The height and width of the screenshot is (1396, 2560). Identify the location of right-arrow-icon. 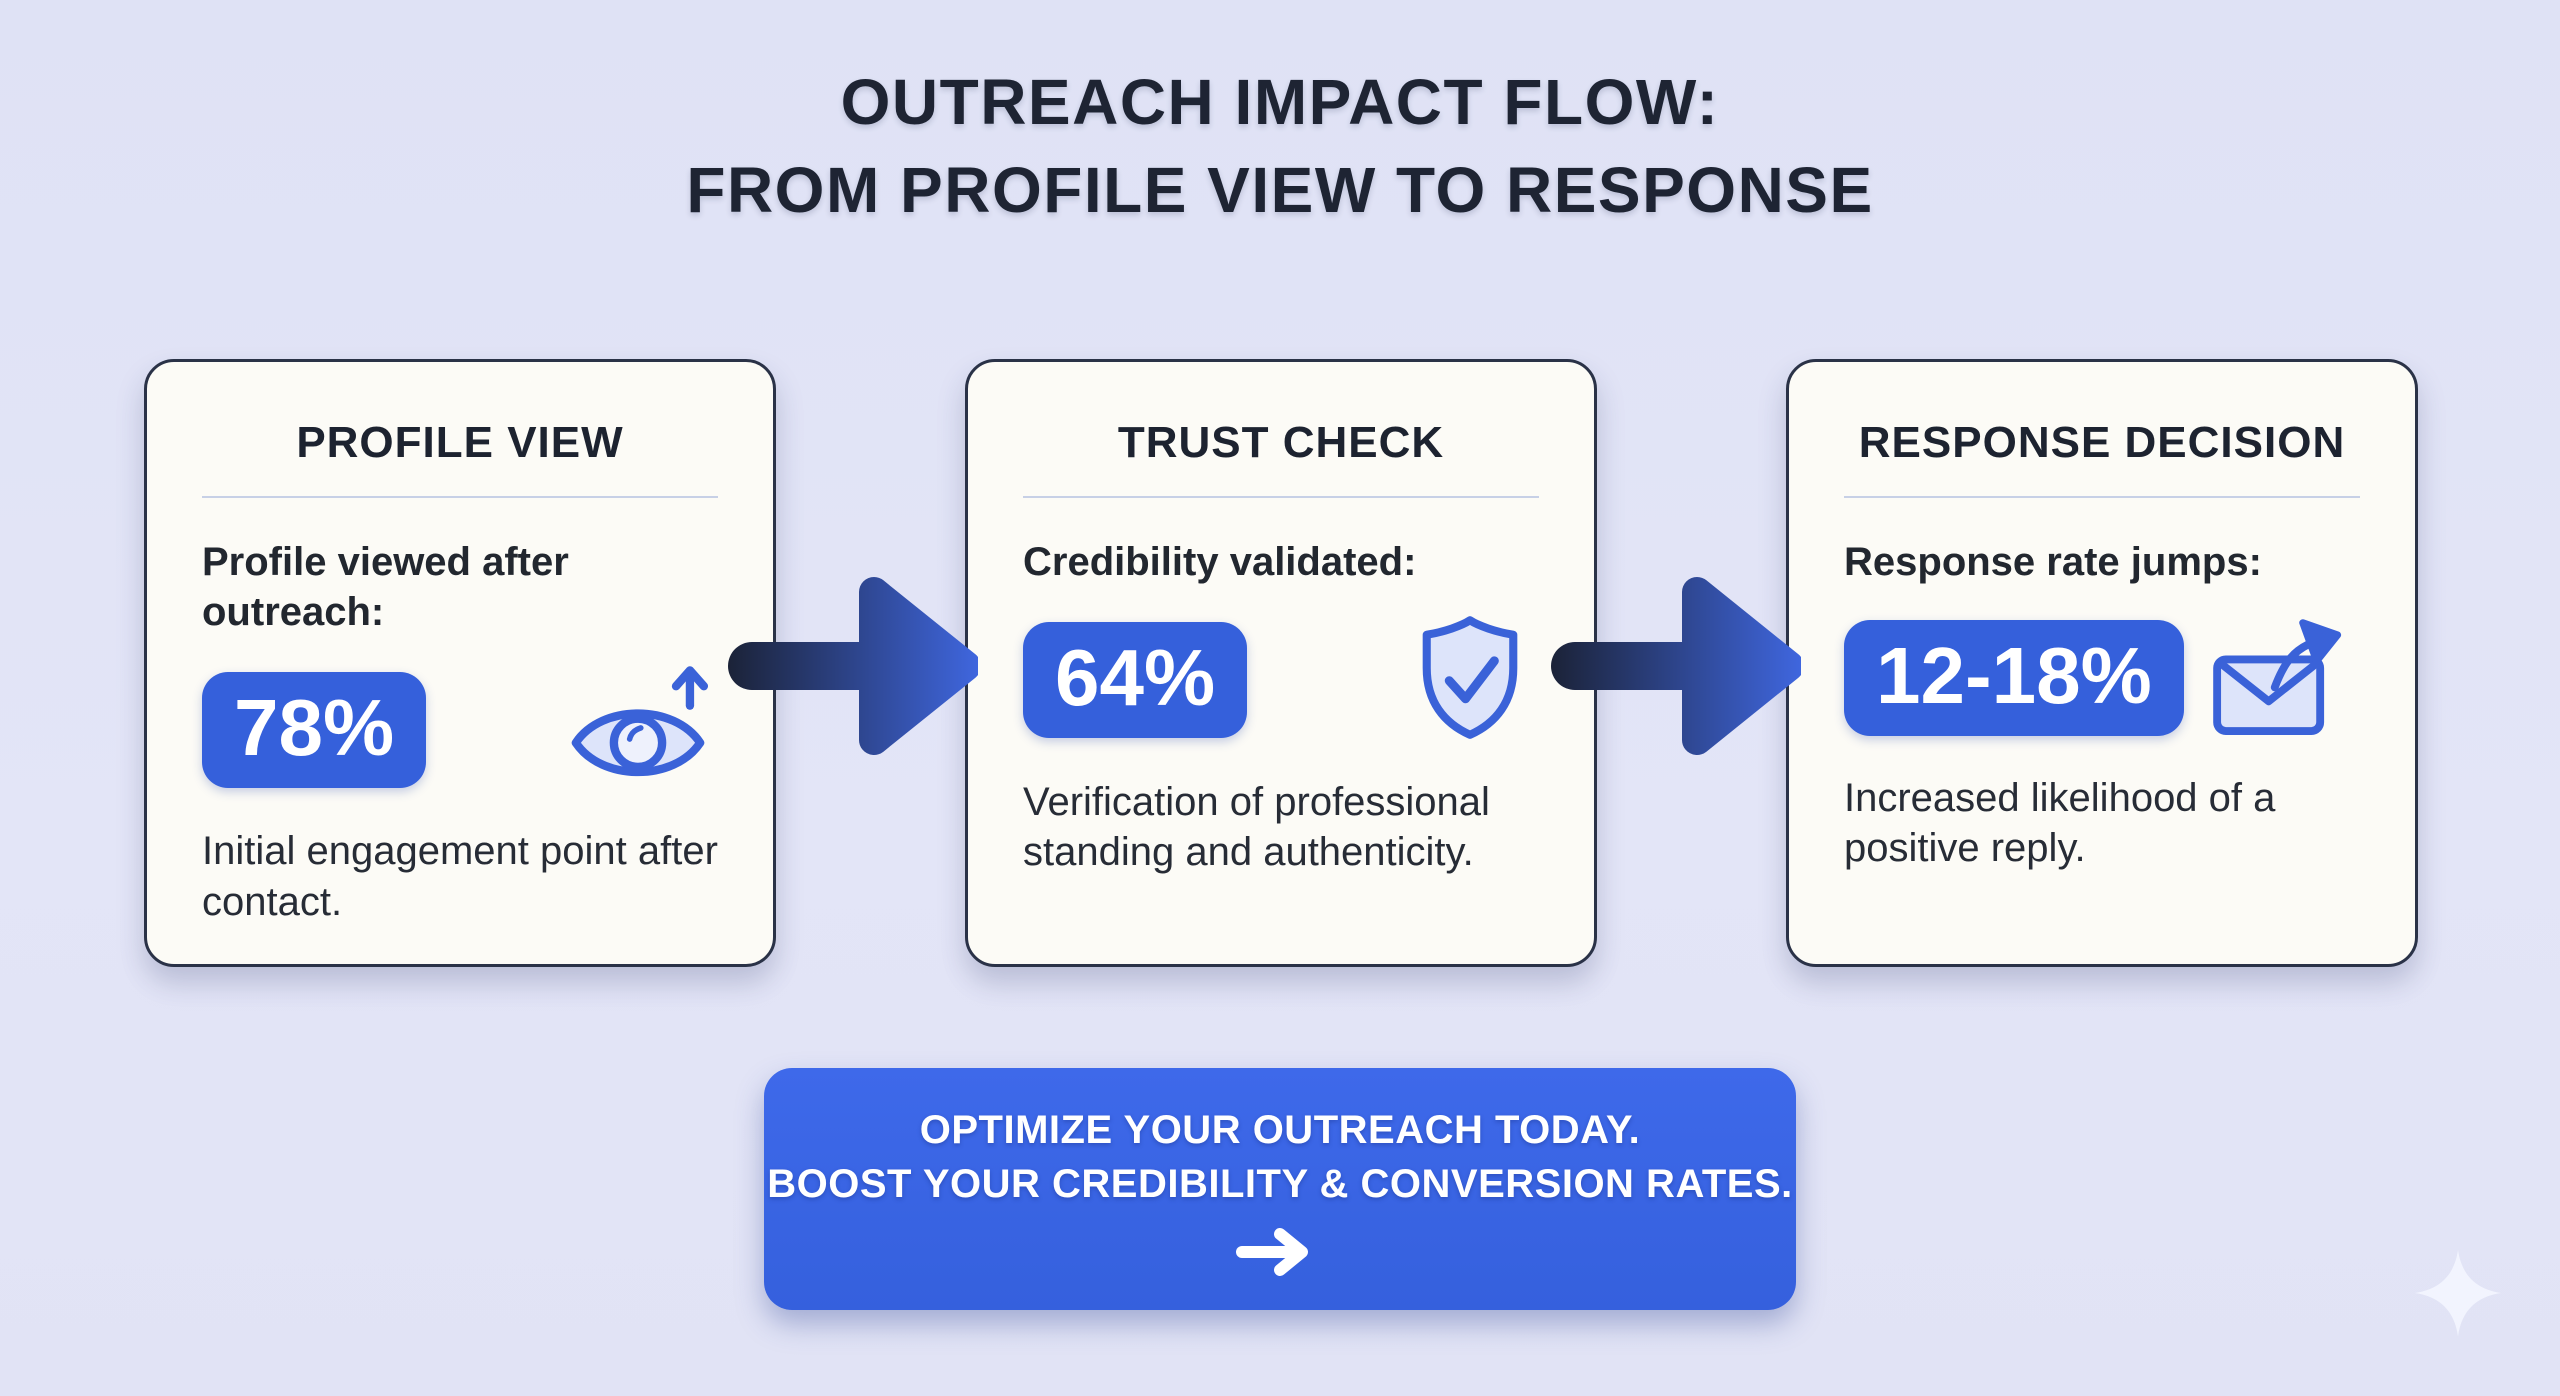
(1272, 1252).